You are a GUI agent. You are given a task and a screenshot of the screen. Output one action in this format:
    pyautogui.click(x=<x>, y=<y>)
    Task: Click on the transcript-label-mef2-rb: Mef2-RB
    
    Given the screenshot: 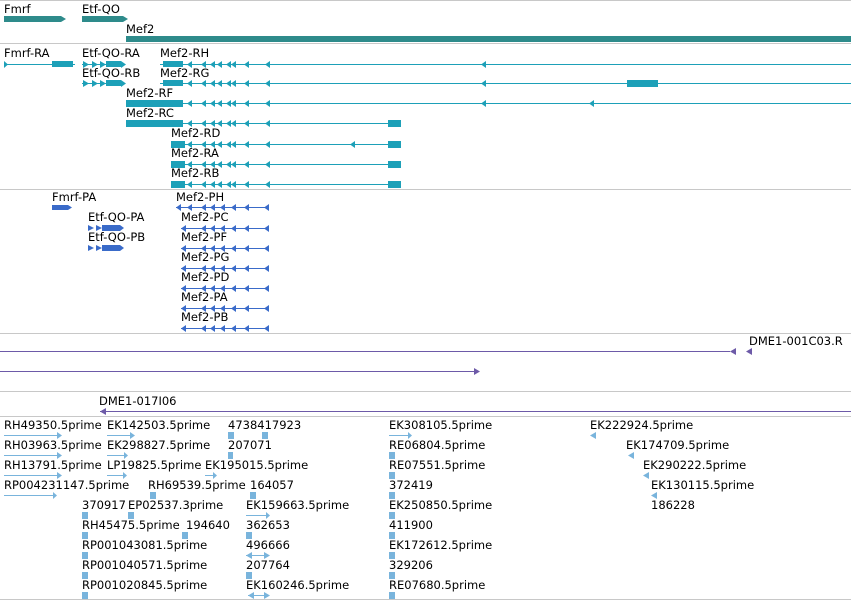 What is the action you would take?
    pyautogui.click(x=195, y=173)
    